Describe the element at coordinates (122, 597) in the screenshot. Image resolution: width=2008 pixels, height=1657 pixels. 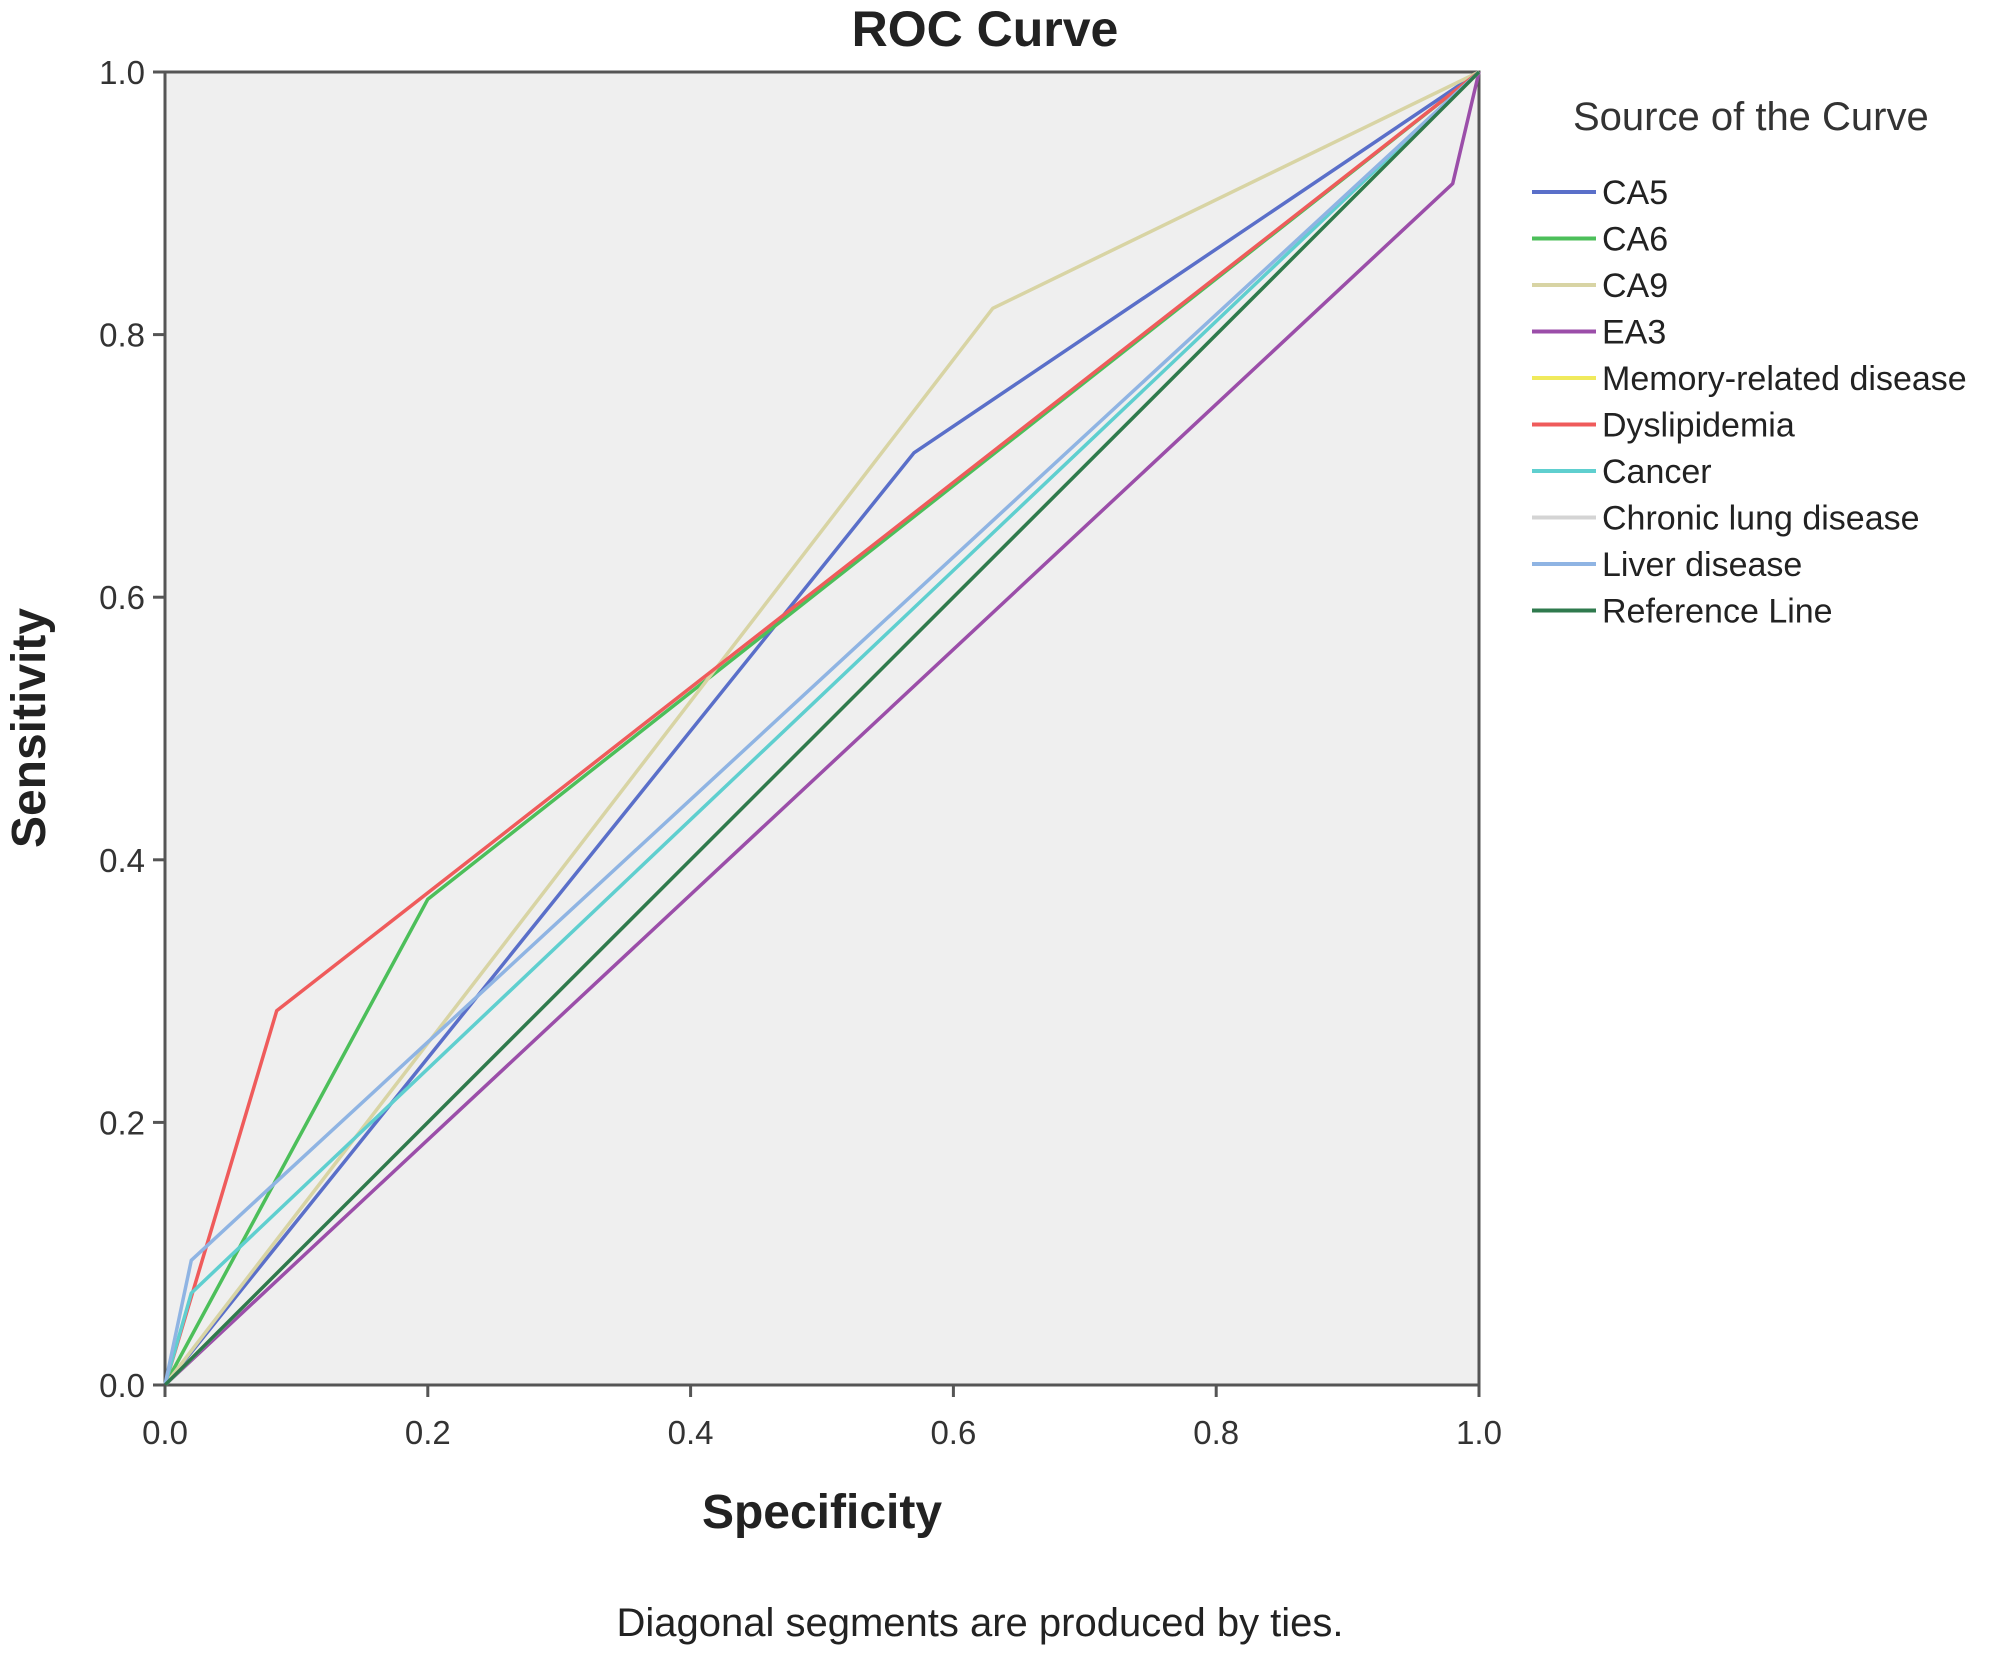
I see `y-tick-label: 0.6` at that location.